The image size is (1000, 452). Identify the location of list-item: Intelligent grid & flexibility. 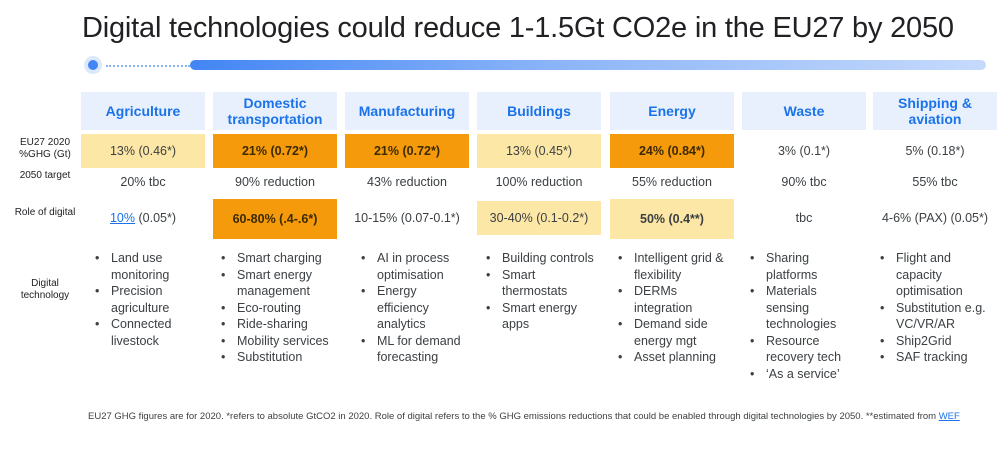
(672, 266).